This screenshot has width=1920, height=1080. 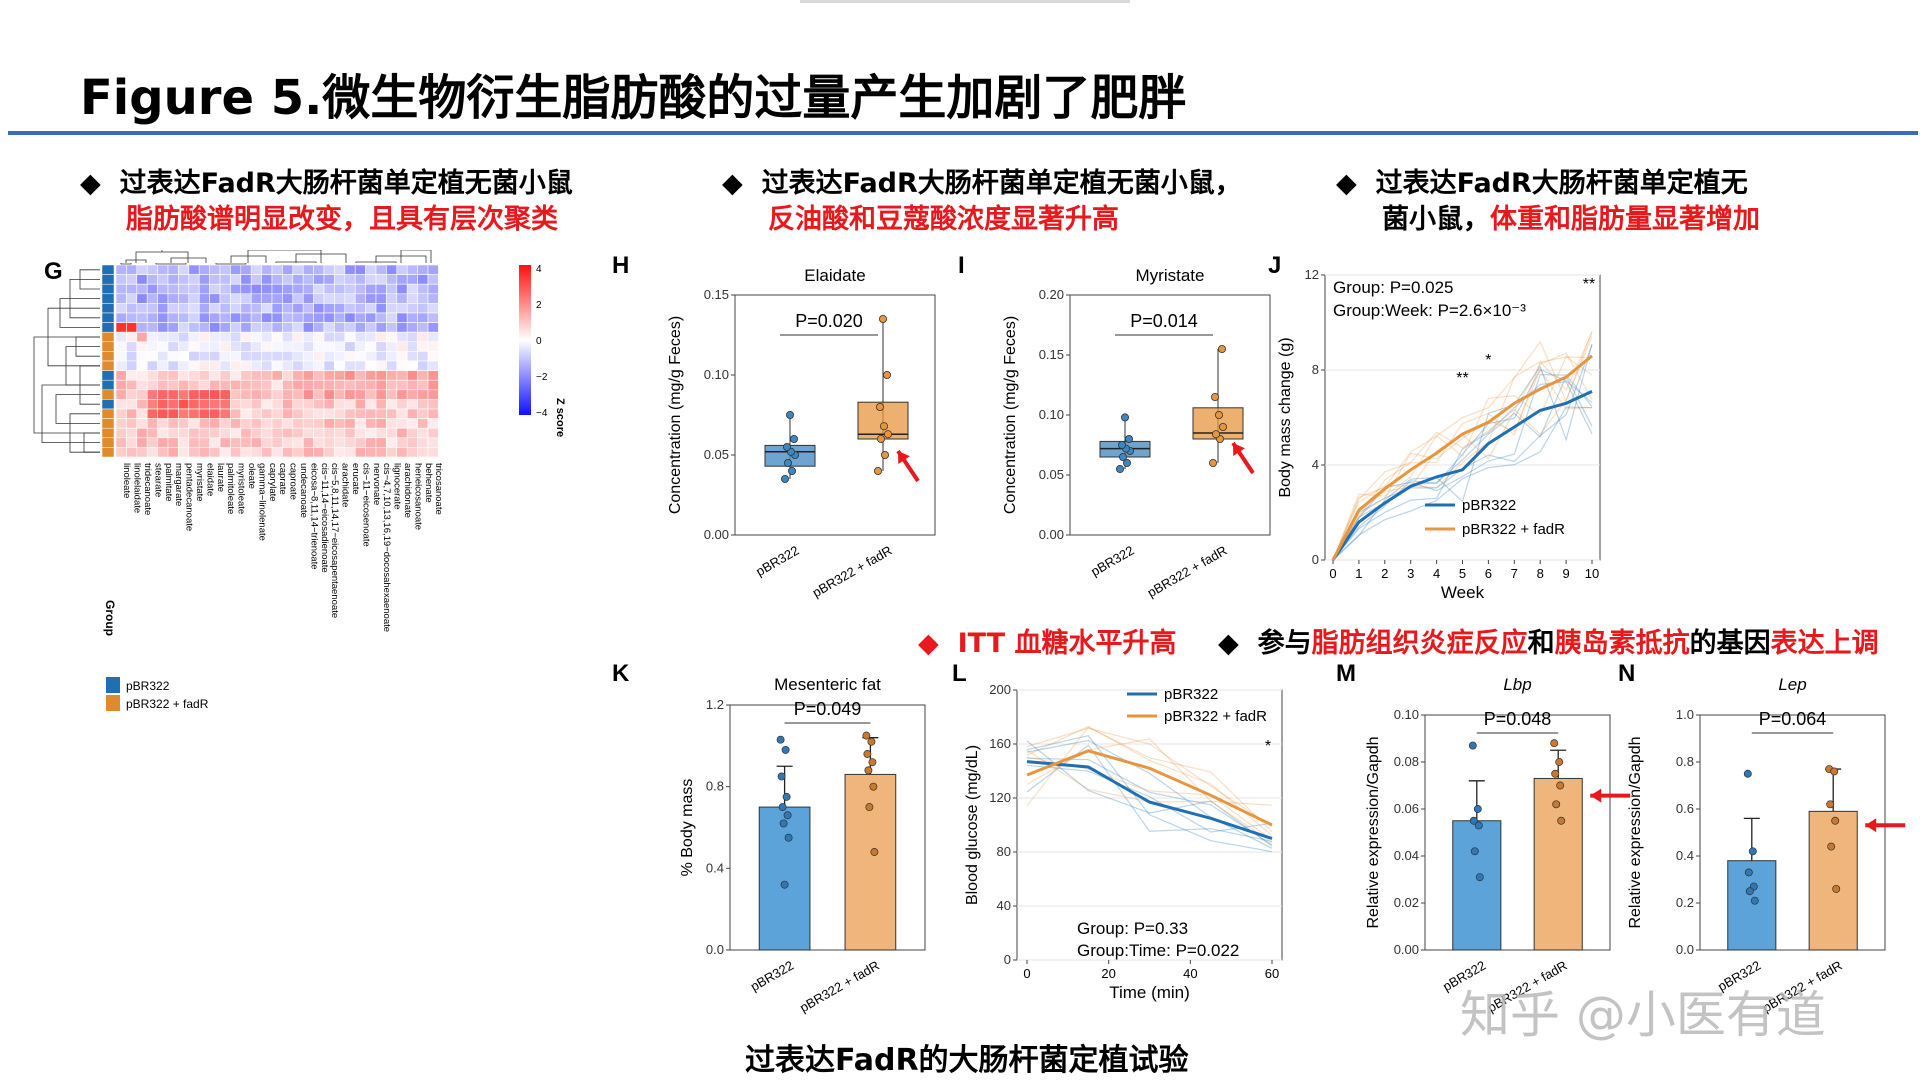 What do you see at coordinates (1191, 694) in the screenshot?
I see `legend-label: pBR322` at bounding box center [1191, 694].